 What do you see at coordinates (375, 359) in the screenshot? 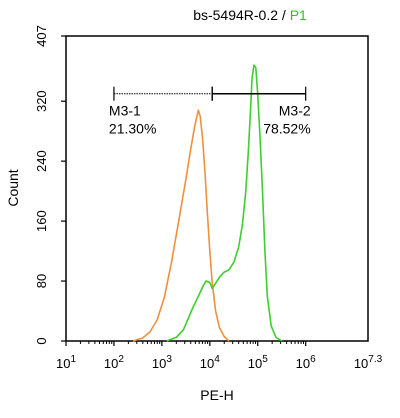
I see `x-tick-exponent: 7.3` at bounding box center [375, 359].